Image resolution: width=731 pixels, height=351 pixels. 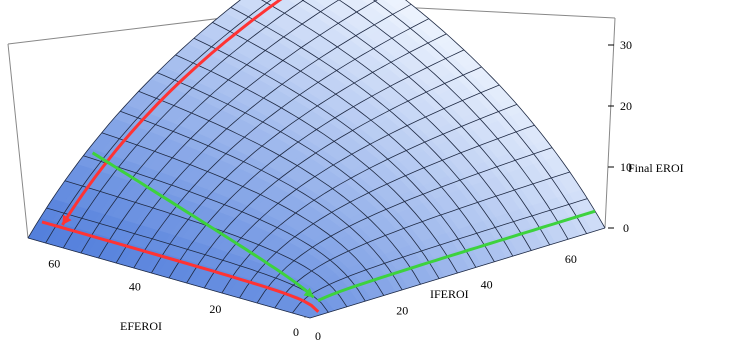 I want to click on y-tick-label: 40, so click(x=487, y=285).